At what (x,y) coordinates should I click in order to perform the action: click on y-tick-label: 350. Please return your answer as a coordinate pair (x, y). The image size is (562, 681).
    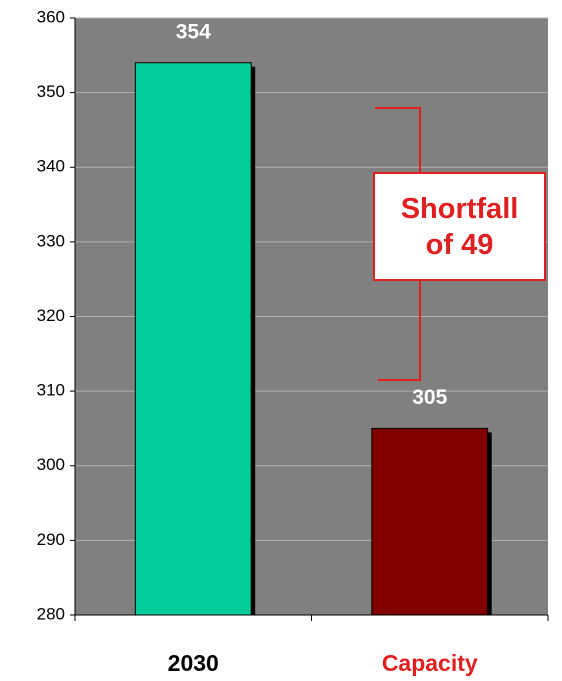
    Looking at the image, I should click on (51, 91).